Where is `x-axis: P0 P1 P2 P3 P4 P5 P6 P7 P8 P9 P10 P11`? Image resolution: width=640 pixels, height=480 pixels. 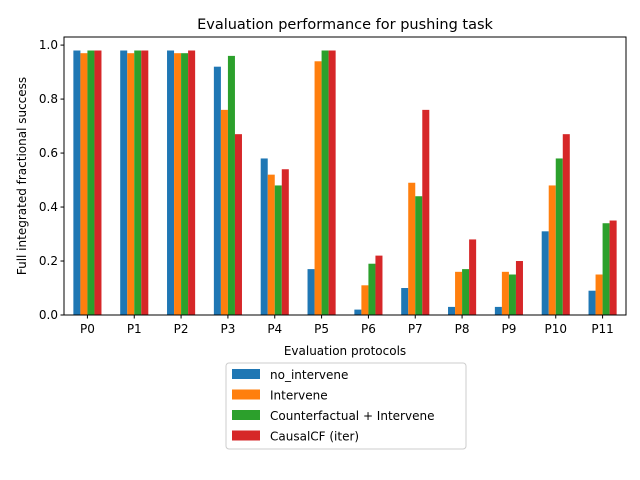
x-axis: P0 P1 P2 P3 P4 P5 P6 P7 P8 P9 P10 P11 is located at coordinates (347, 325).